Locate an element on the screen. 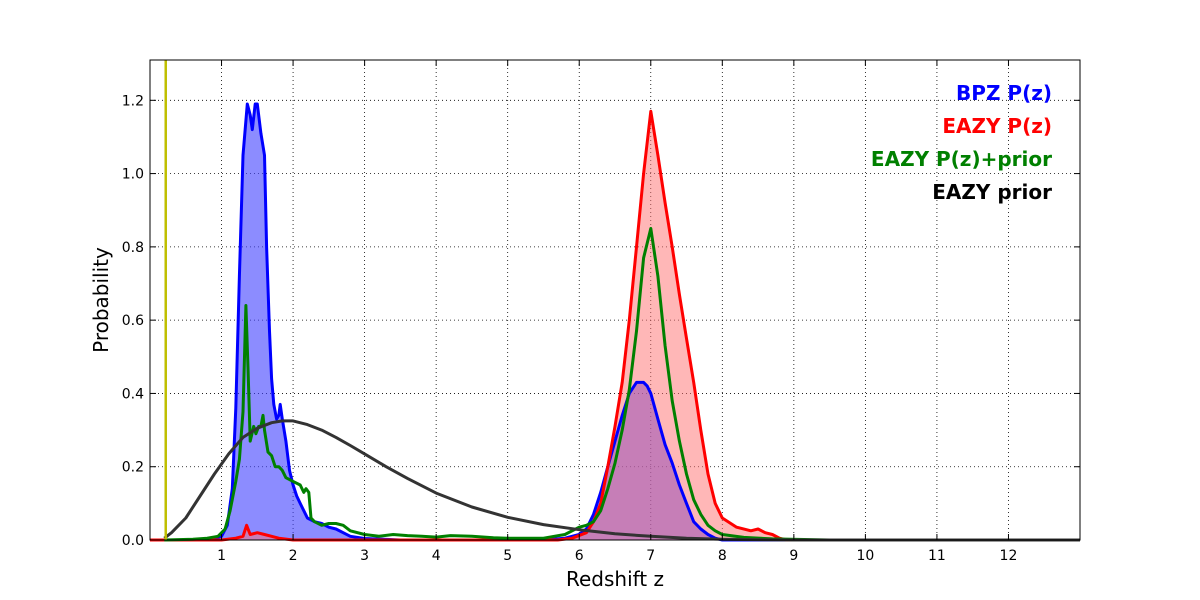 The image size is (1200, 600). y-tick-label-0: 0.0 is located at coordinates (133, 541).